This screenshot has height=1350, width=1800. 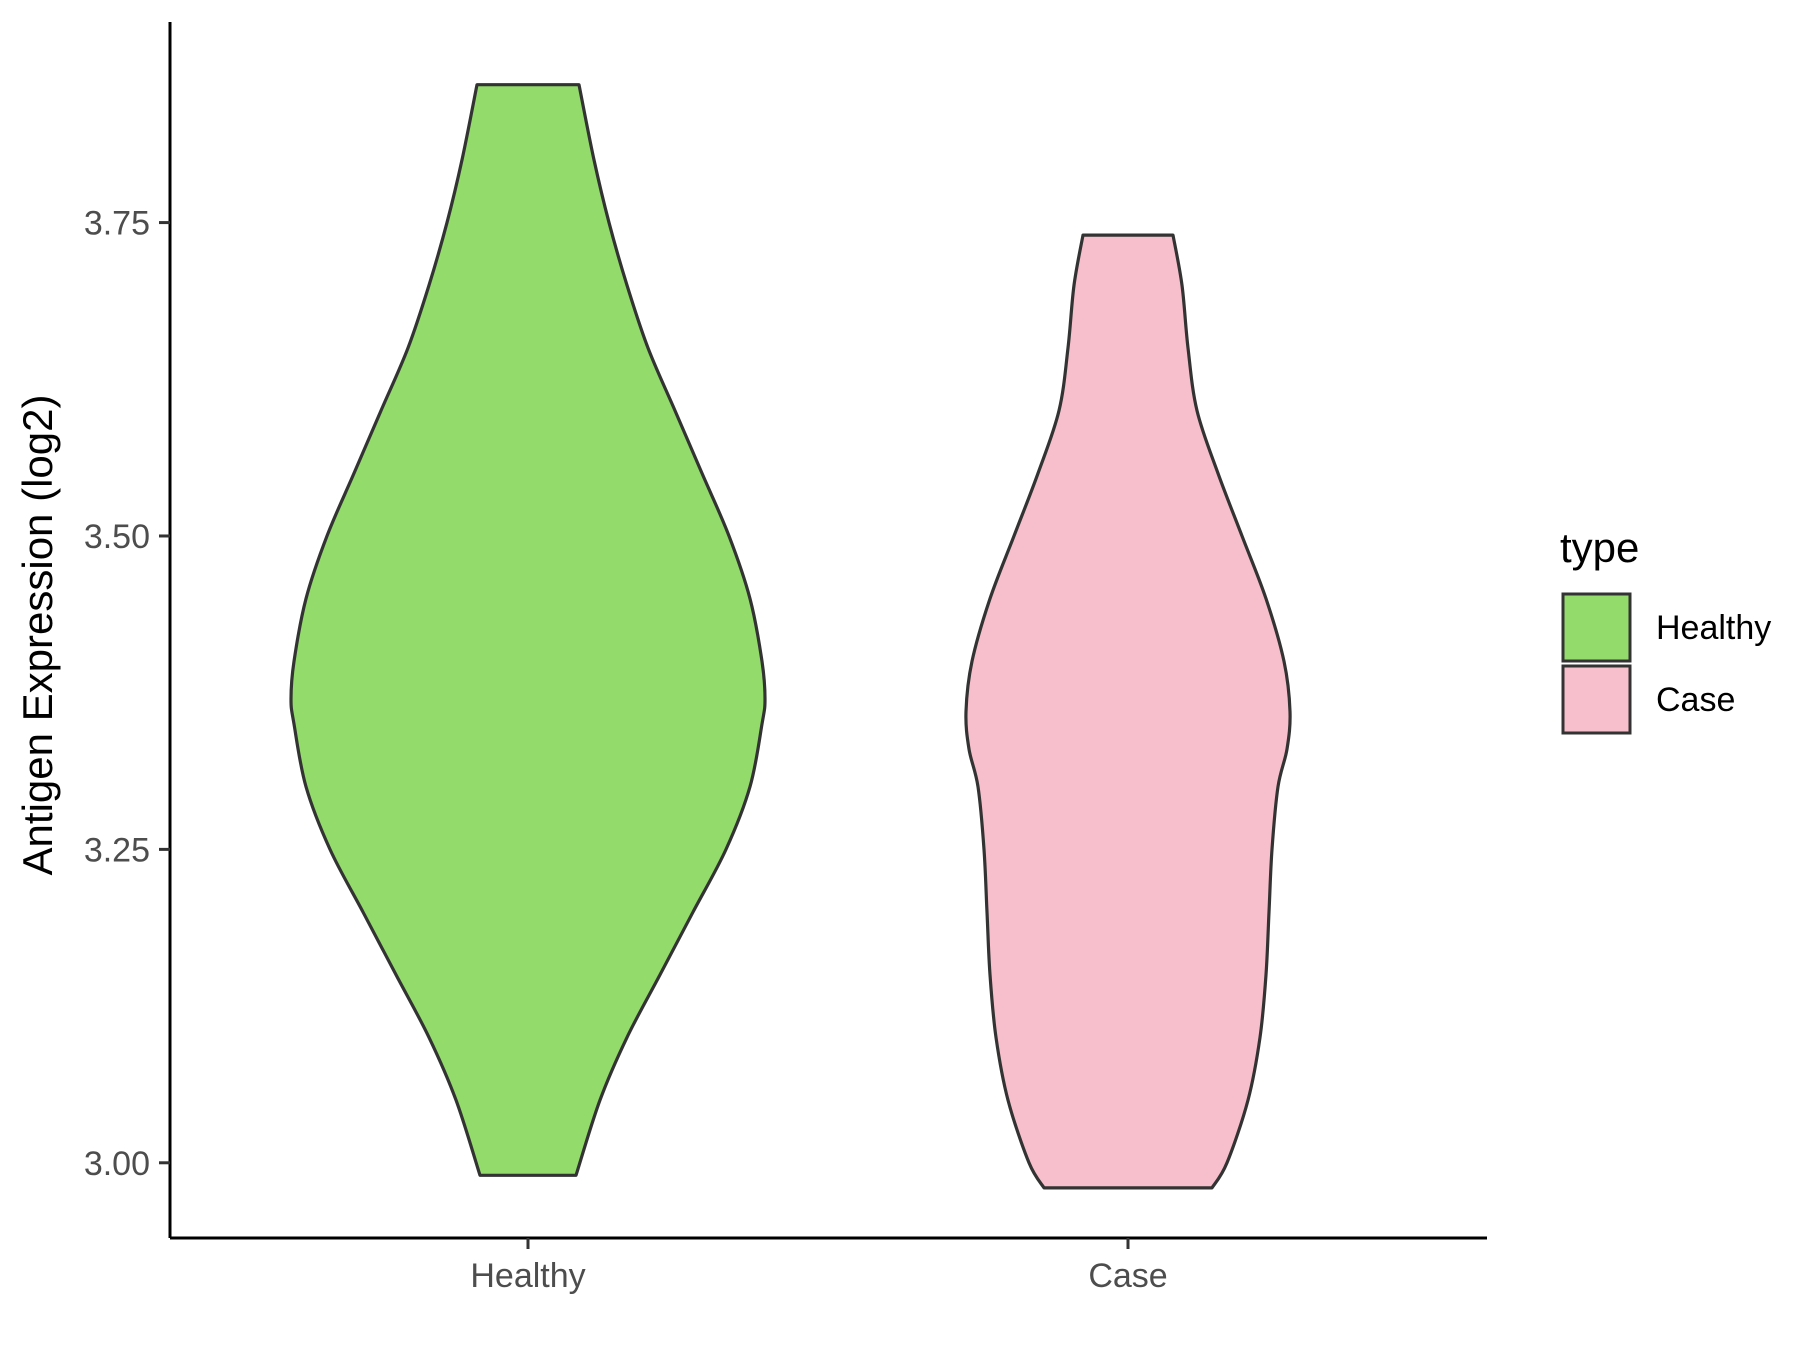 I want to click on legend-swatch-case, so click(x=1596, y=699).